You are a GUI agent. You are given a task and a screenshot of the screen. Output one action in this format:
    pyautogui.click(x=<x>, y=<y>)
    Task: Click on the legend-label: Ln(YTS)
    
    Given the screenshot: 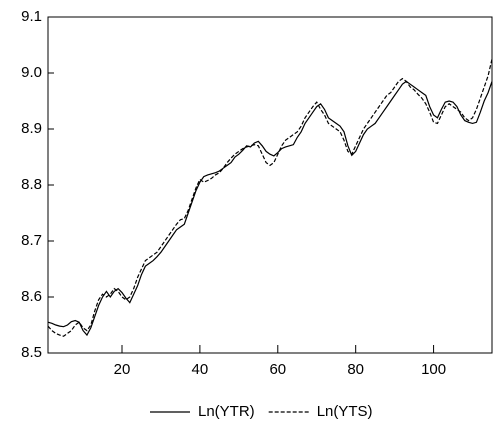 What is the action you would take?
    pyautogui.click(x=345, y=411)
    